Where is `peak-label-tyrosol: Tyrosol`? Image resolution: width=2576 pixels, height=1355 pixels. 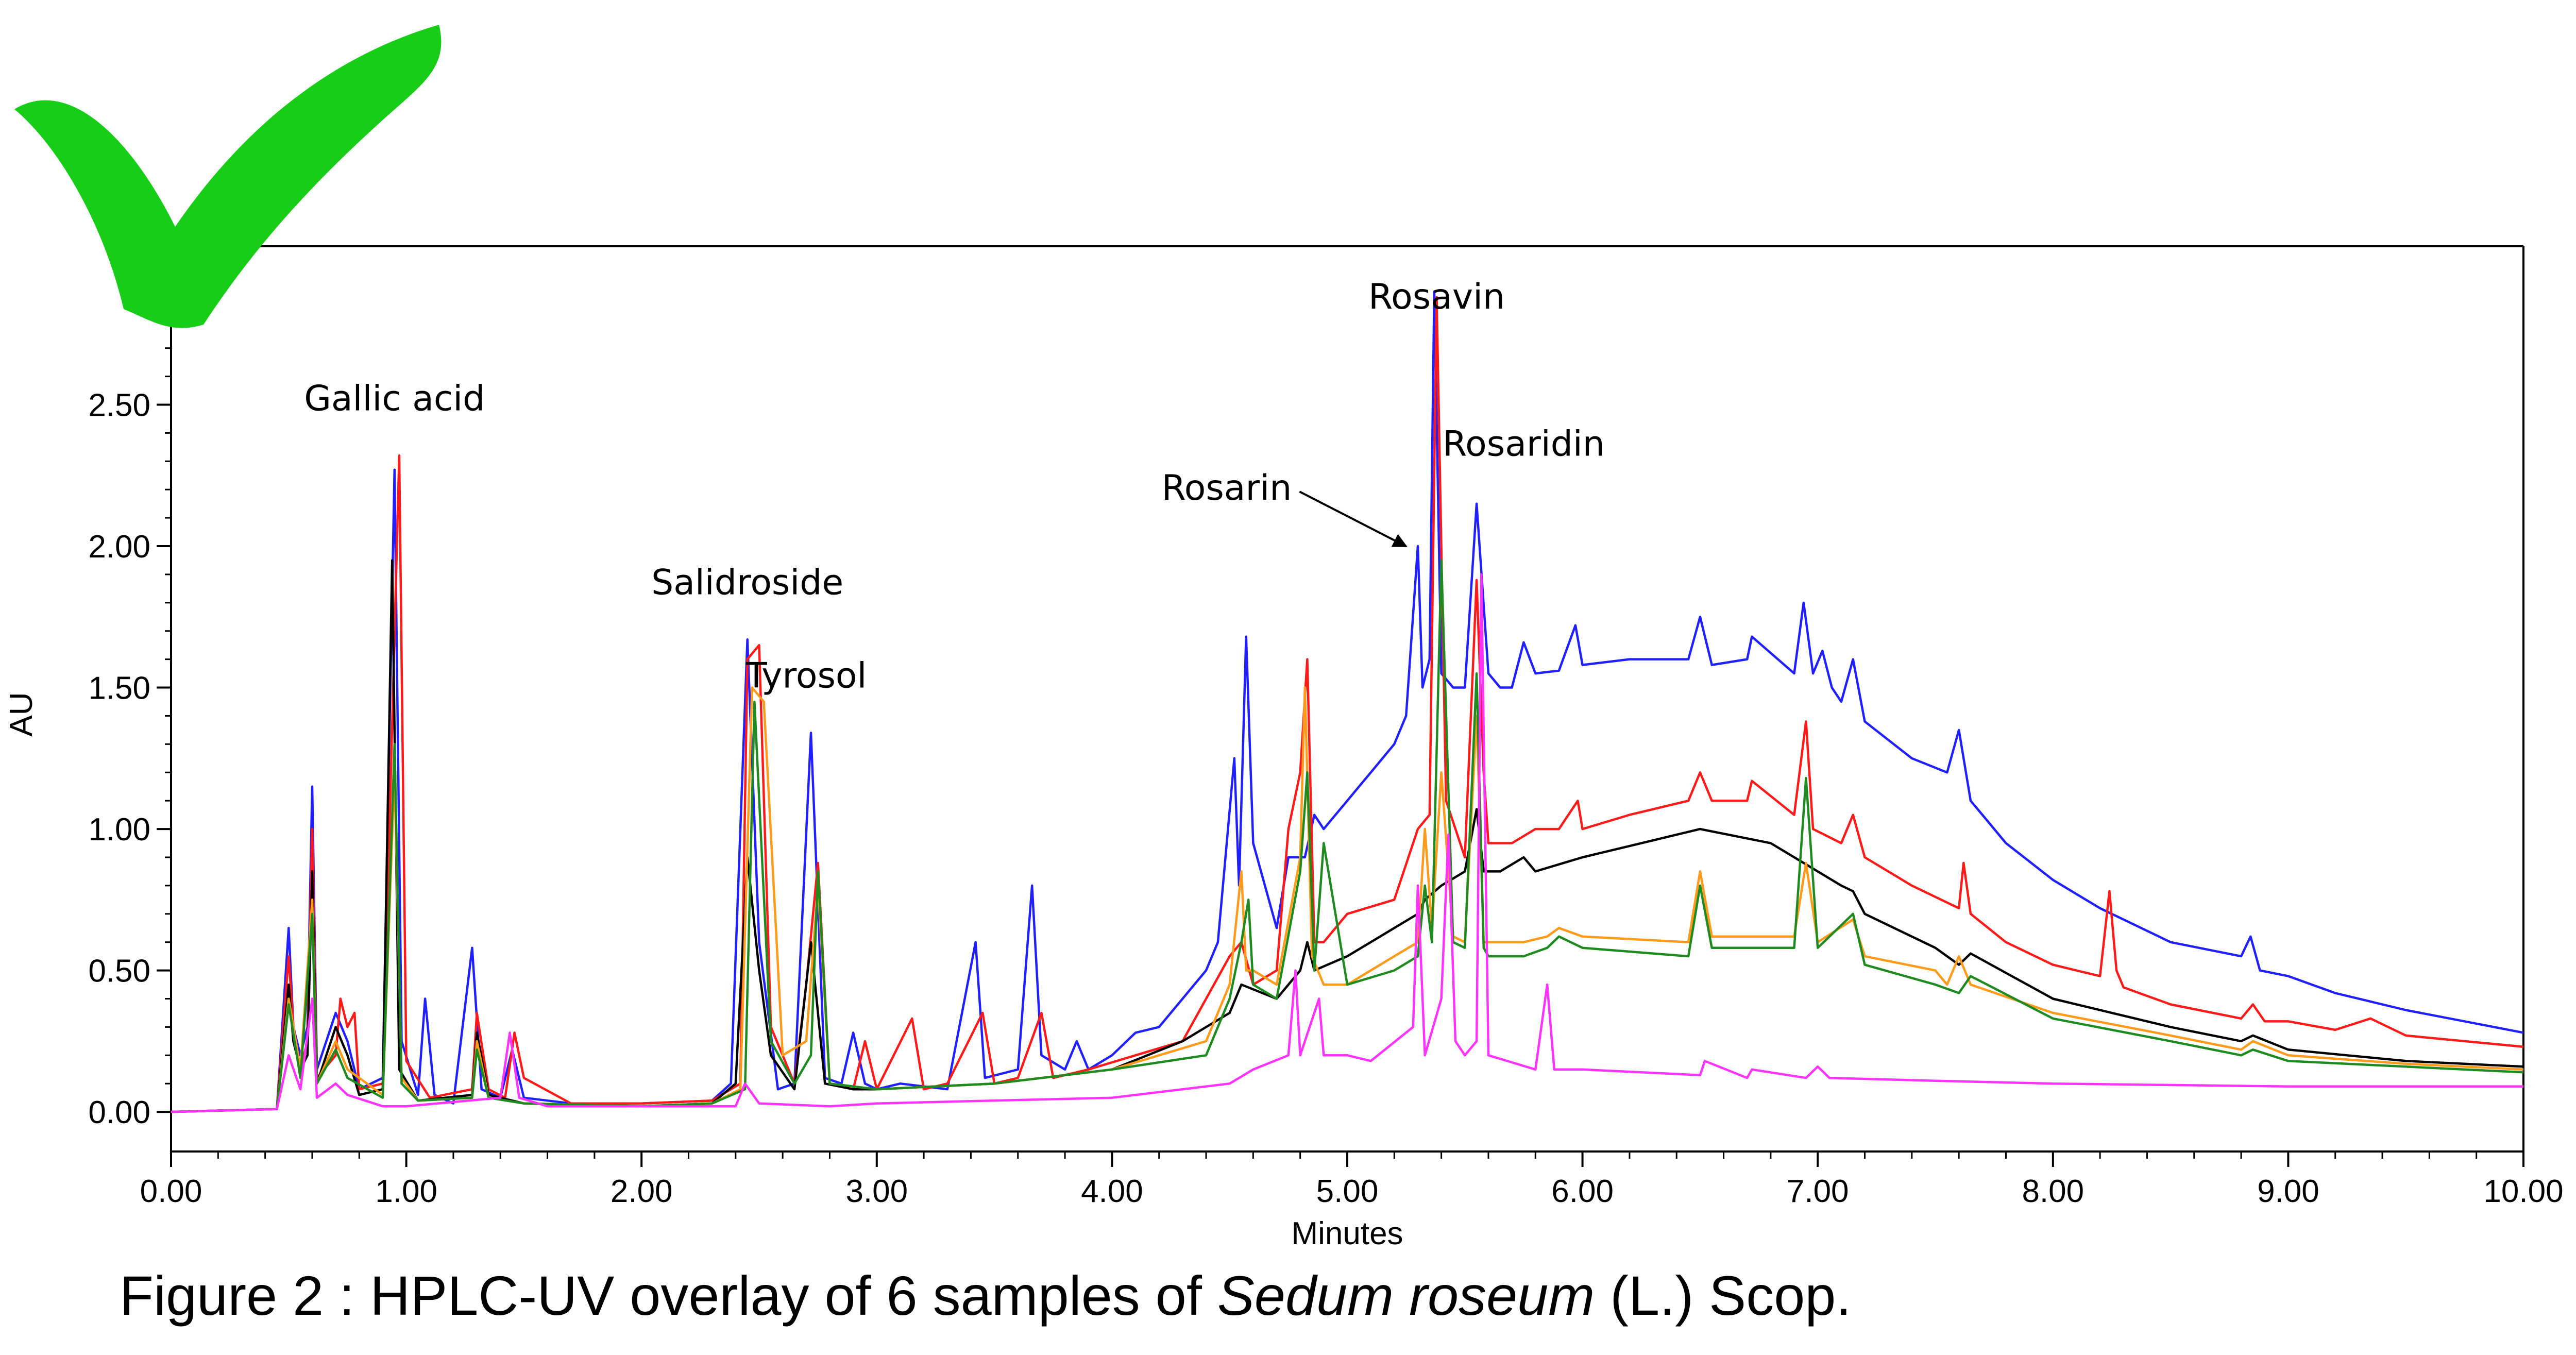 peak-label-tyrosol: Tyrosol is located at coordinates (806, 676).